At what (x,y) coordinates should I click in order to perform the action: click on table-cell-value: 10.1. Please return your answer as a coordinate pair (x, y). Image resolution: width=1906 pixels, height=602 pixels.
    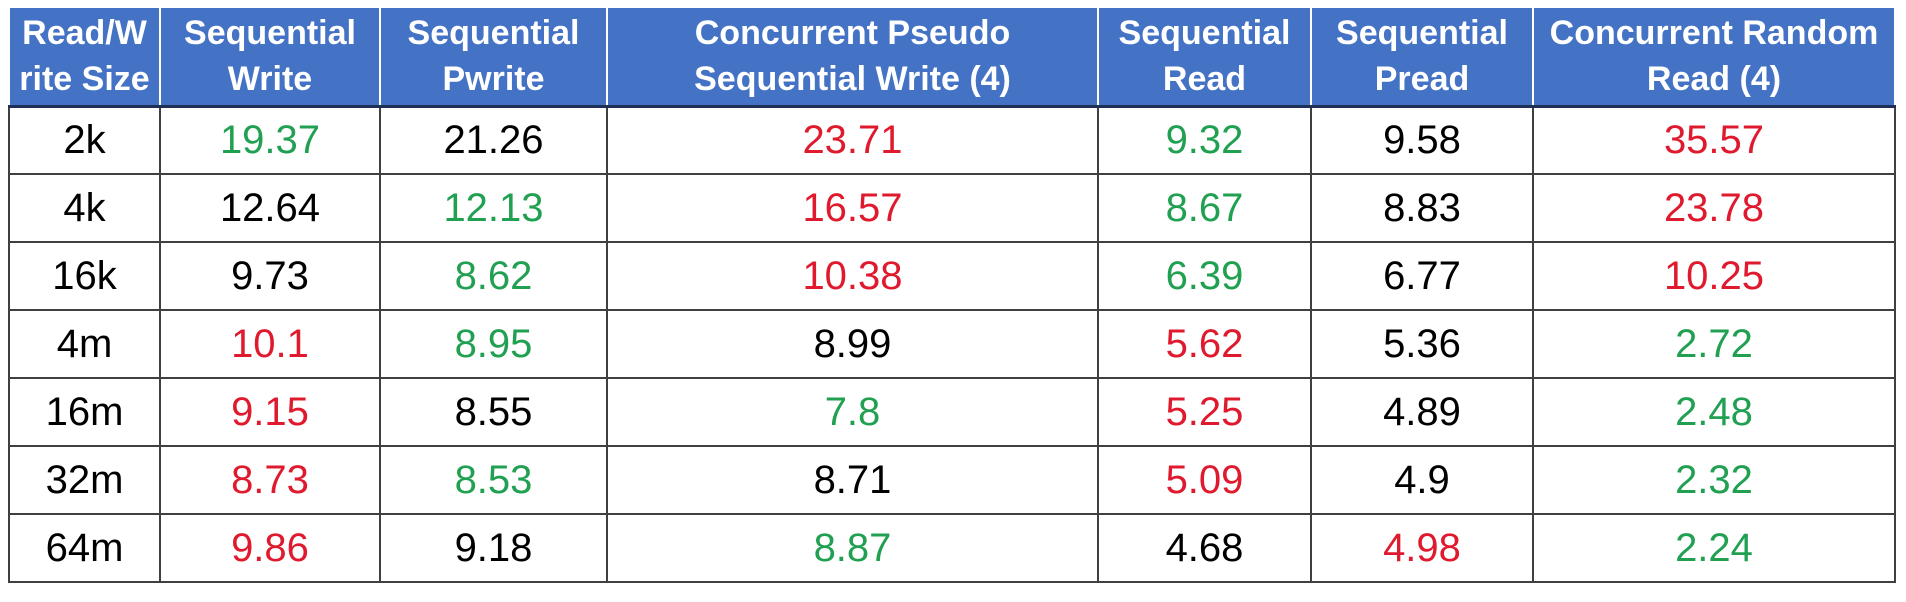
    Looking at the image, I should click on (270, 344).